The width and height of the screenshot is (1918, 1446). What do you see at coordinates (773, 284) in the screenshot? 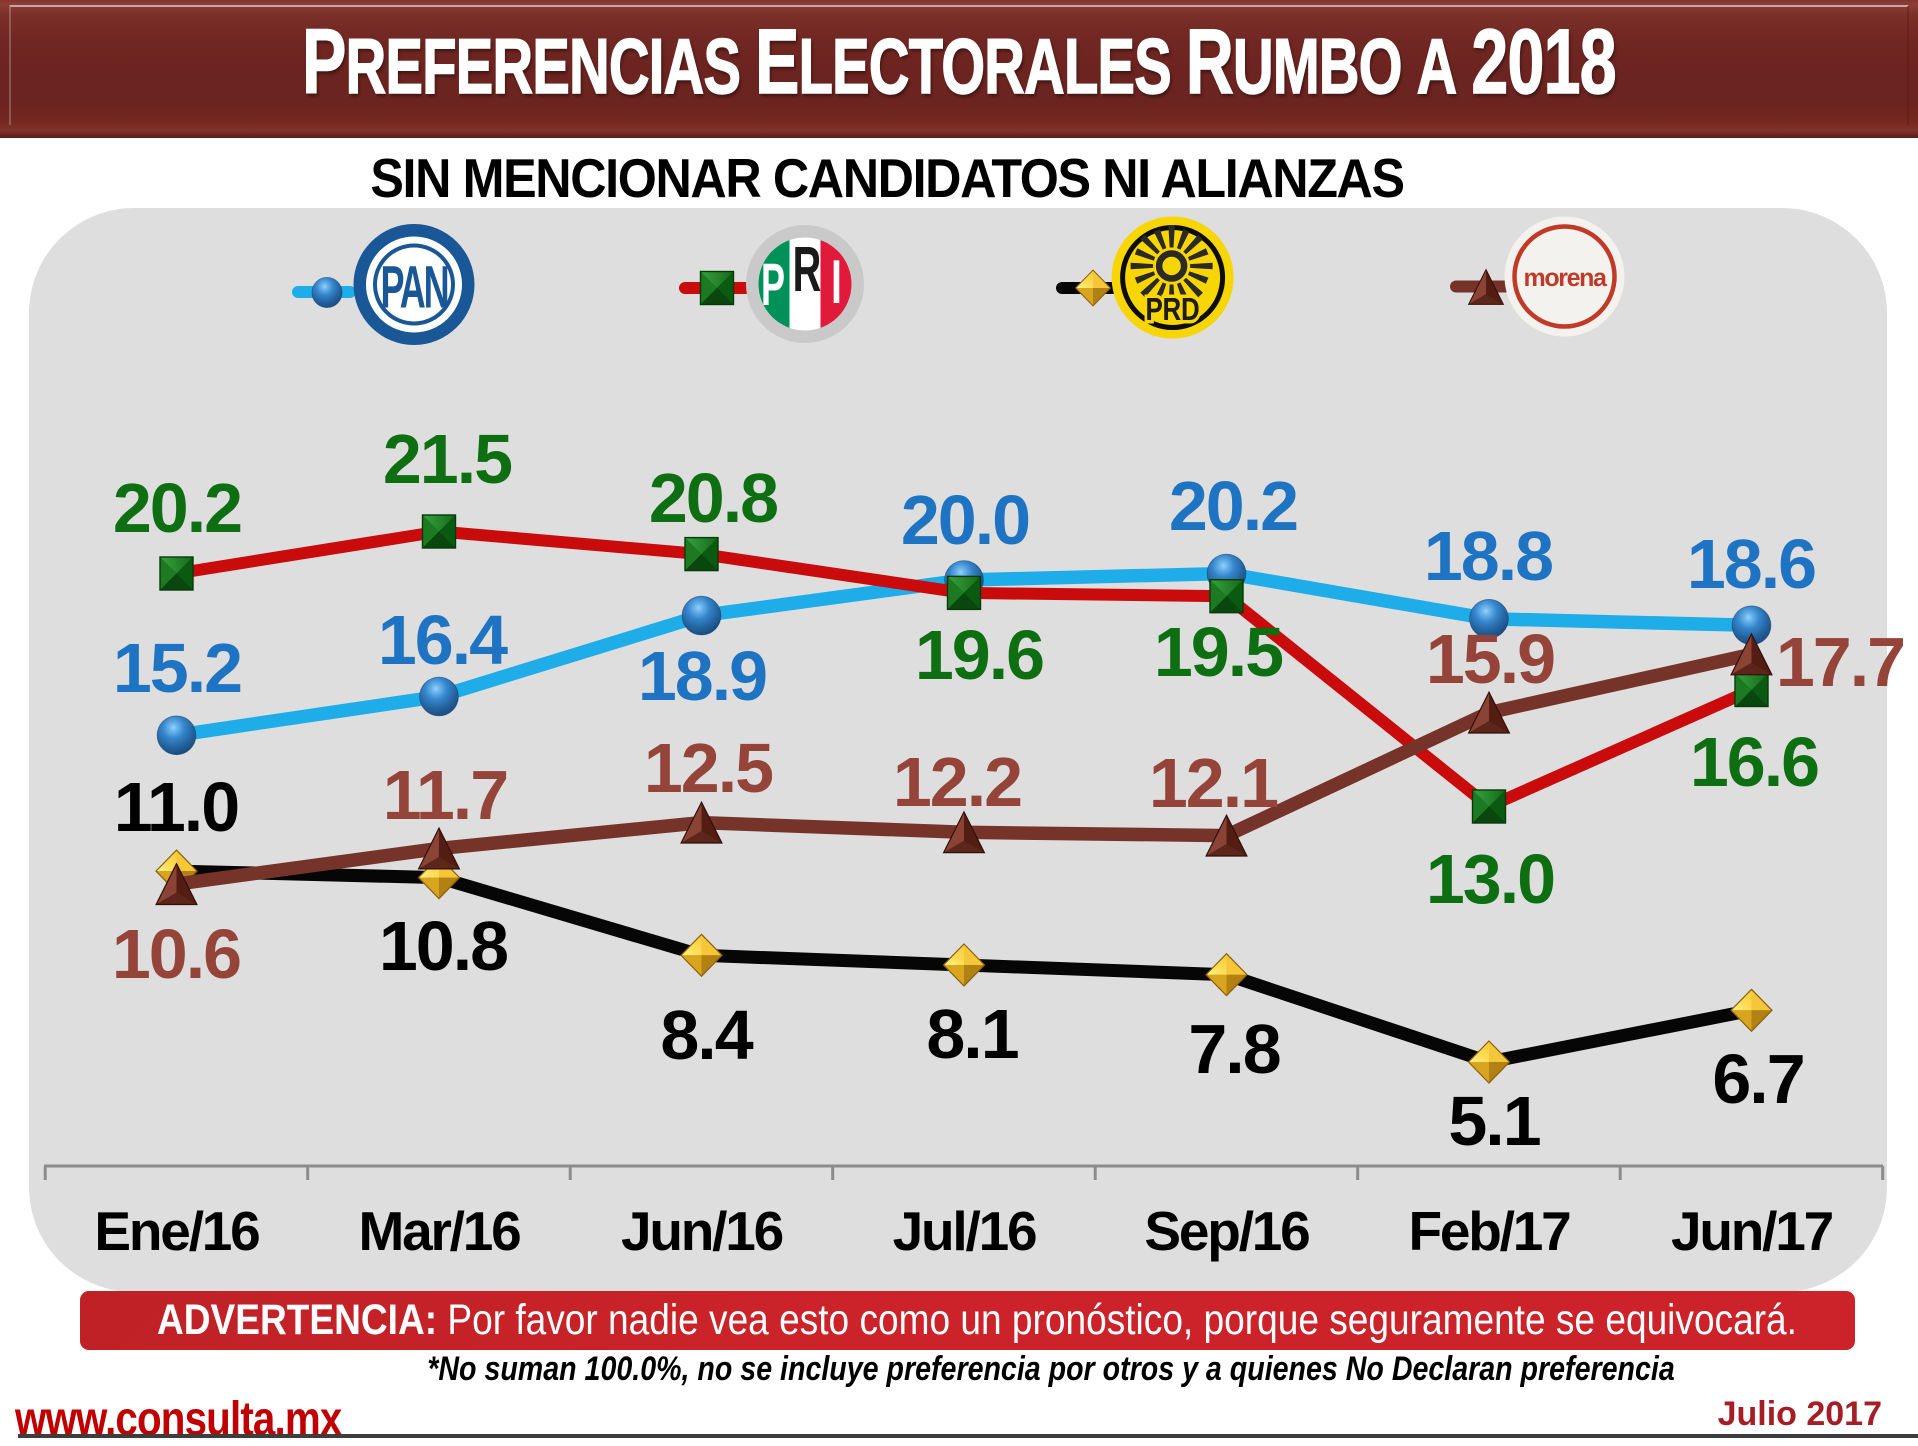
I see `svg-text: P` at bounding box center [773, 284].